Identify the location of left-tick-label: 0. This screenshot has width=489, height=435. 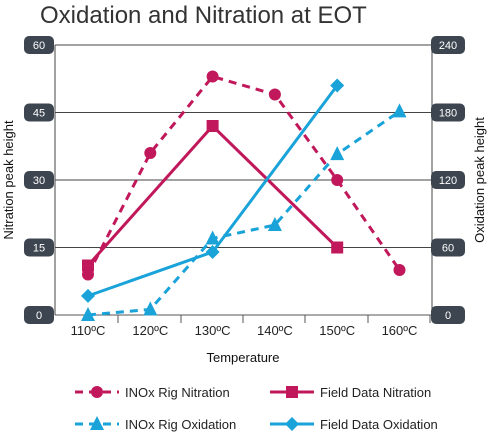
(39, 316).